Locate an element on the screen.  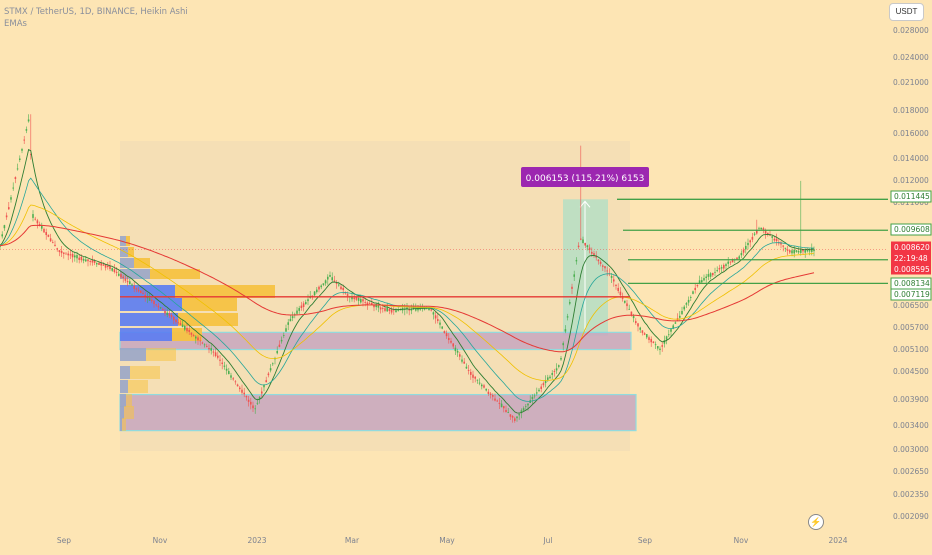
lightning-icon: ⚡ is located at coordinates (816, 522).